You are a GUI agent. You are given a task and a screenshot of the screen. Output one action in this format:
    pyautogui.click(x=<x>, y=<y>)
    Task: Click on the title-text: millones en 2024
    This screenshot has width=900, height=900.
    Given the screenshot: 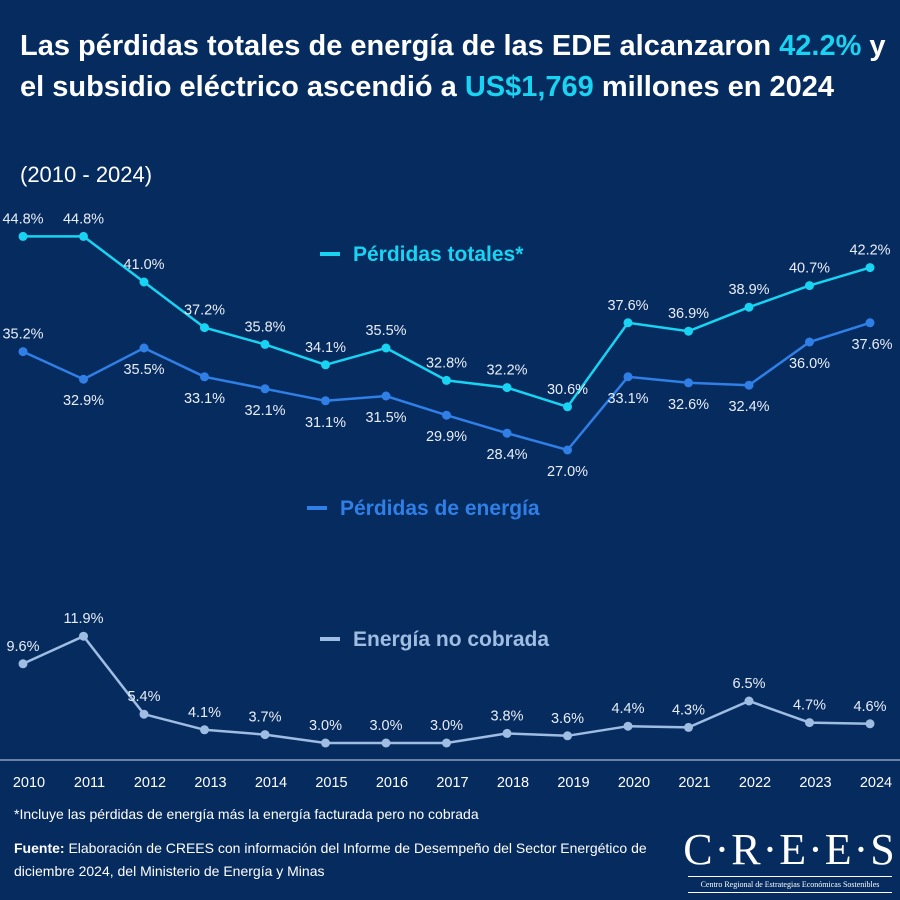 What is the action you would take?
    pyautogui.click(x=713, y=87)
    